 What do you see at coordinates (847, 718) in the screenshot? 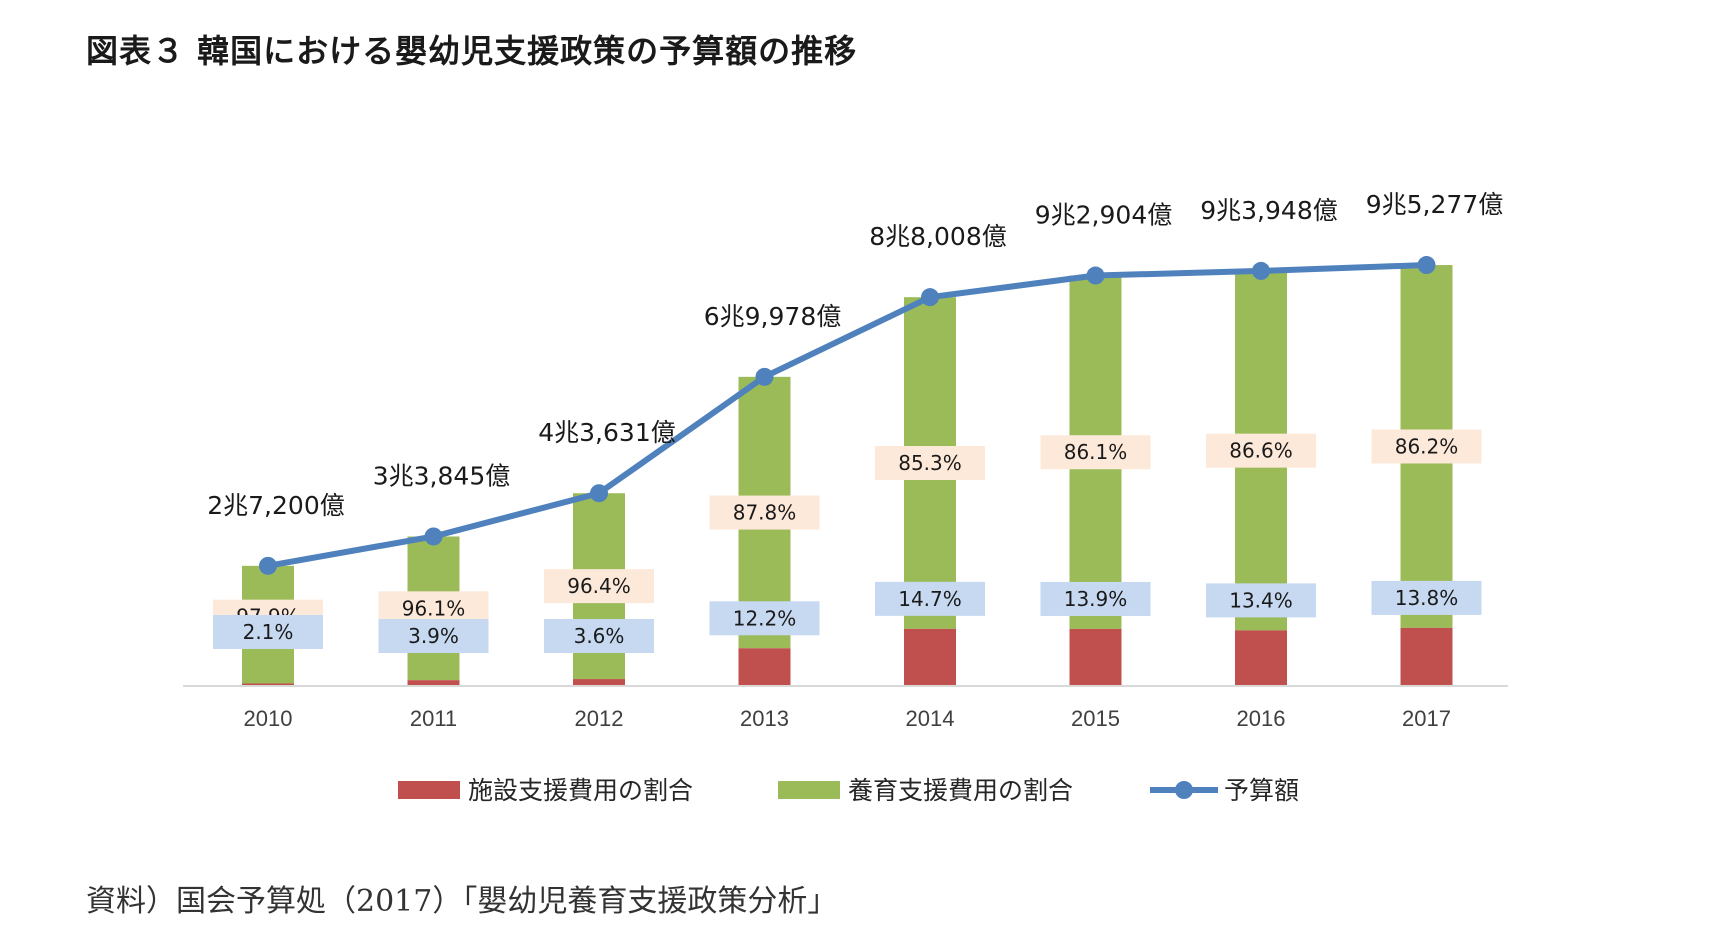
I see `x-tick-labels: 2010 2011 2012 2013 2014 2015 2016 2017` at bounding box center [847, 718].